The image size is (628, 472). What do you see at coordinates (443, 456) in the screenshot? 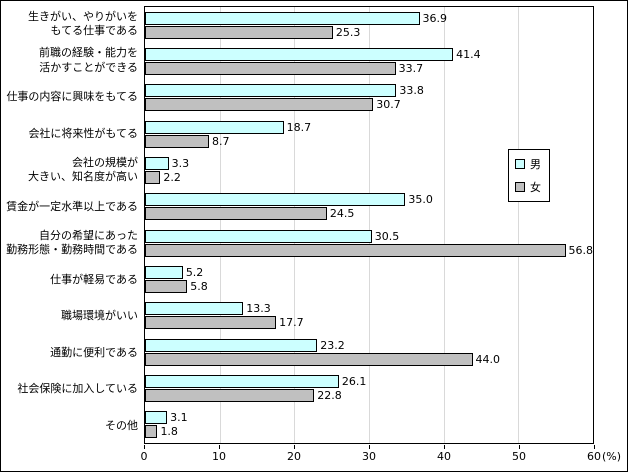
I see `tick-label: 40` at bounding box center [443, 456].